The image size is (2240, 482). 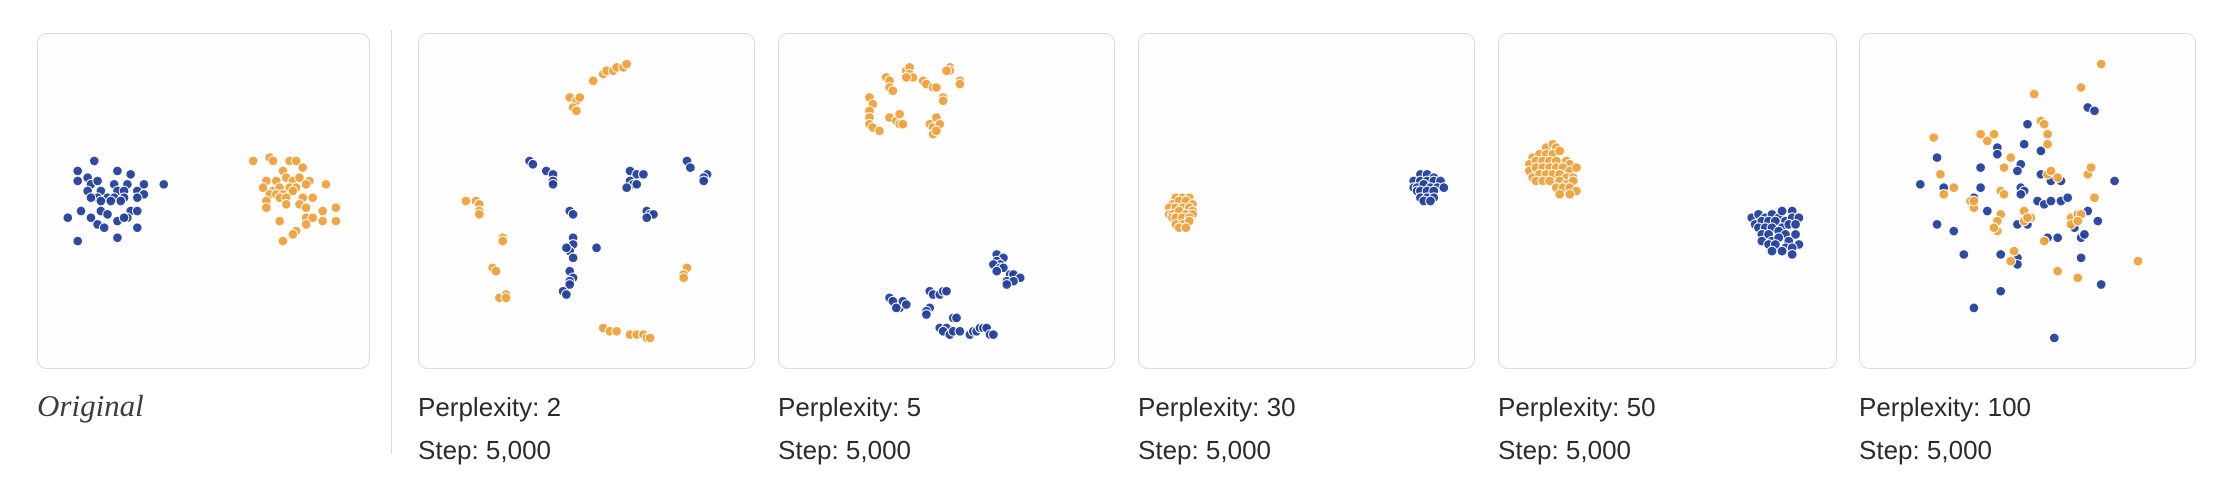 What do you see at coordinates (1945, 407) in the screenshot?
I see `perplexity-label: Perplexity: 100` at bounding box center [1945, 407].